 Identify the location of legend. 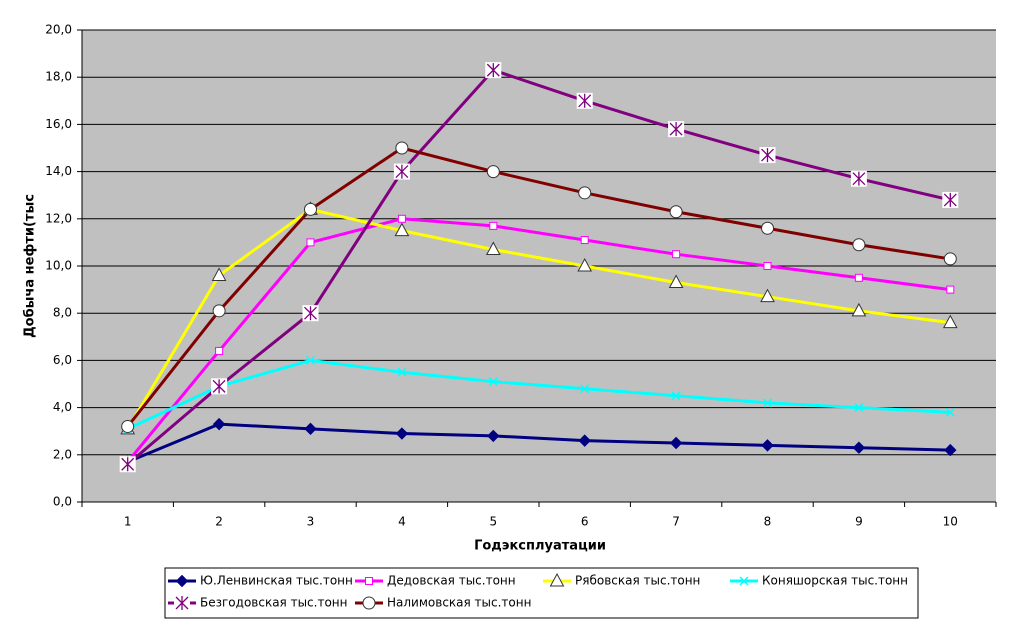
(541, 593).